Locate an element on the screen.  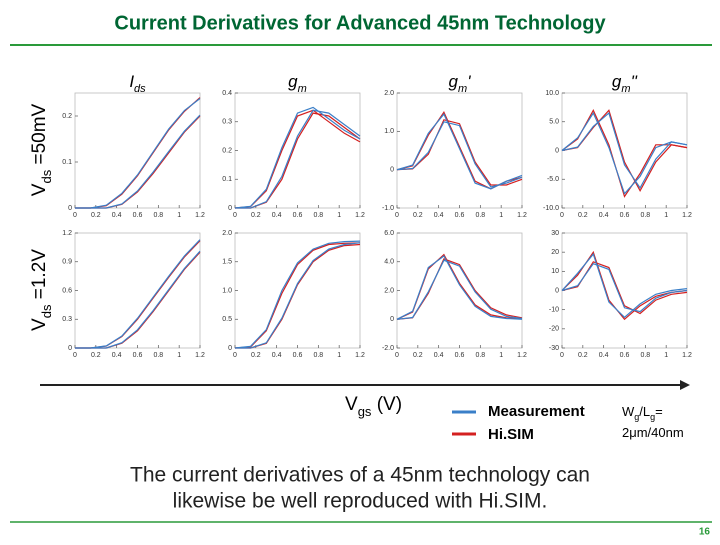
y-tick-label: -1.0 is located at coordinates (388, 208).